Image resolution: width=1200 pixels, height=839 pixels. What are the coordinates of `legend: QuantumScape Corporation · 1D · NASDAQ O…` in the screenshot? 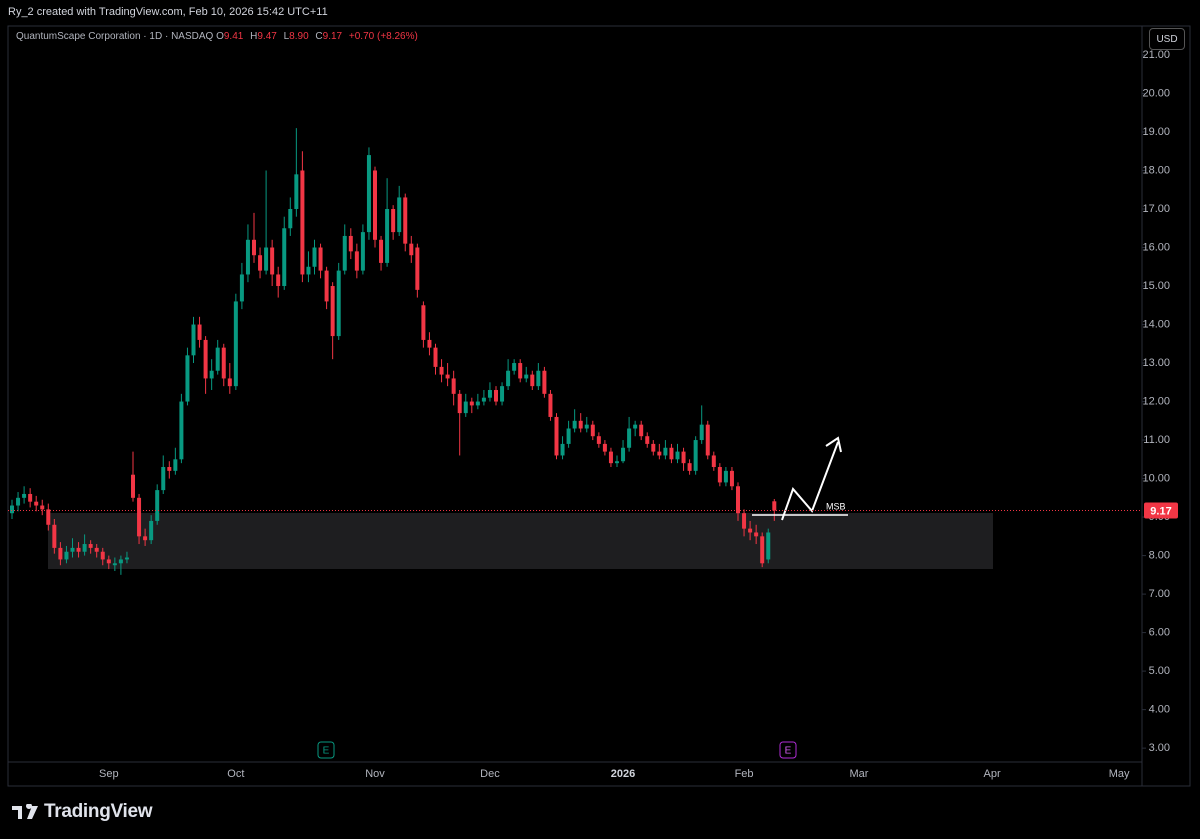 It's located at (219, 36).